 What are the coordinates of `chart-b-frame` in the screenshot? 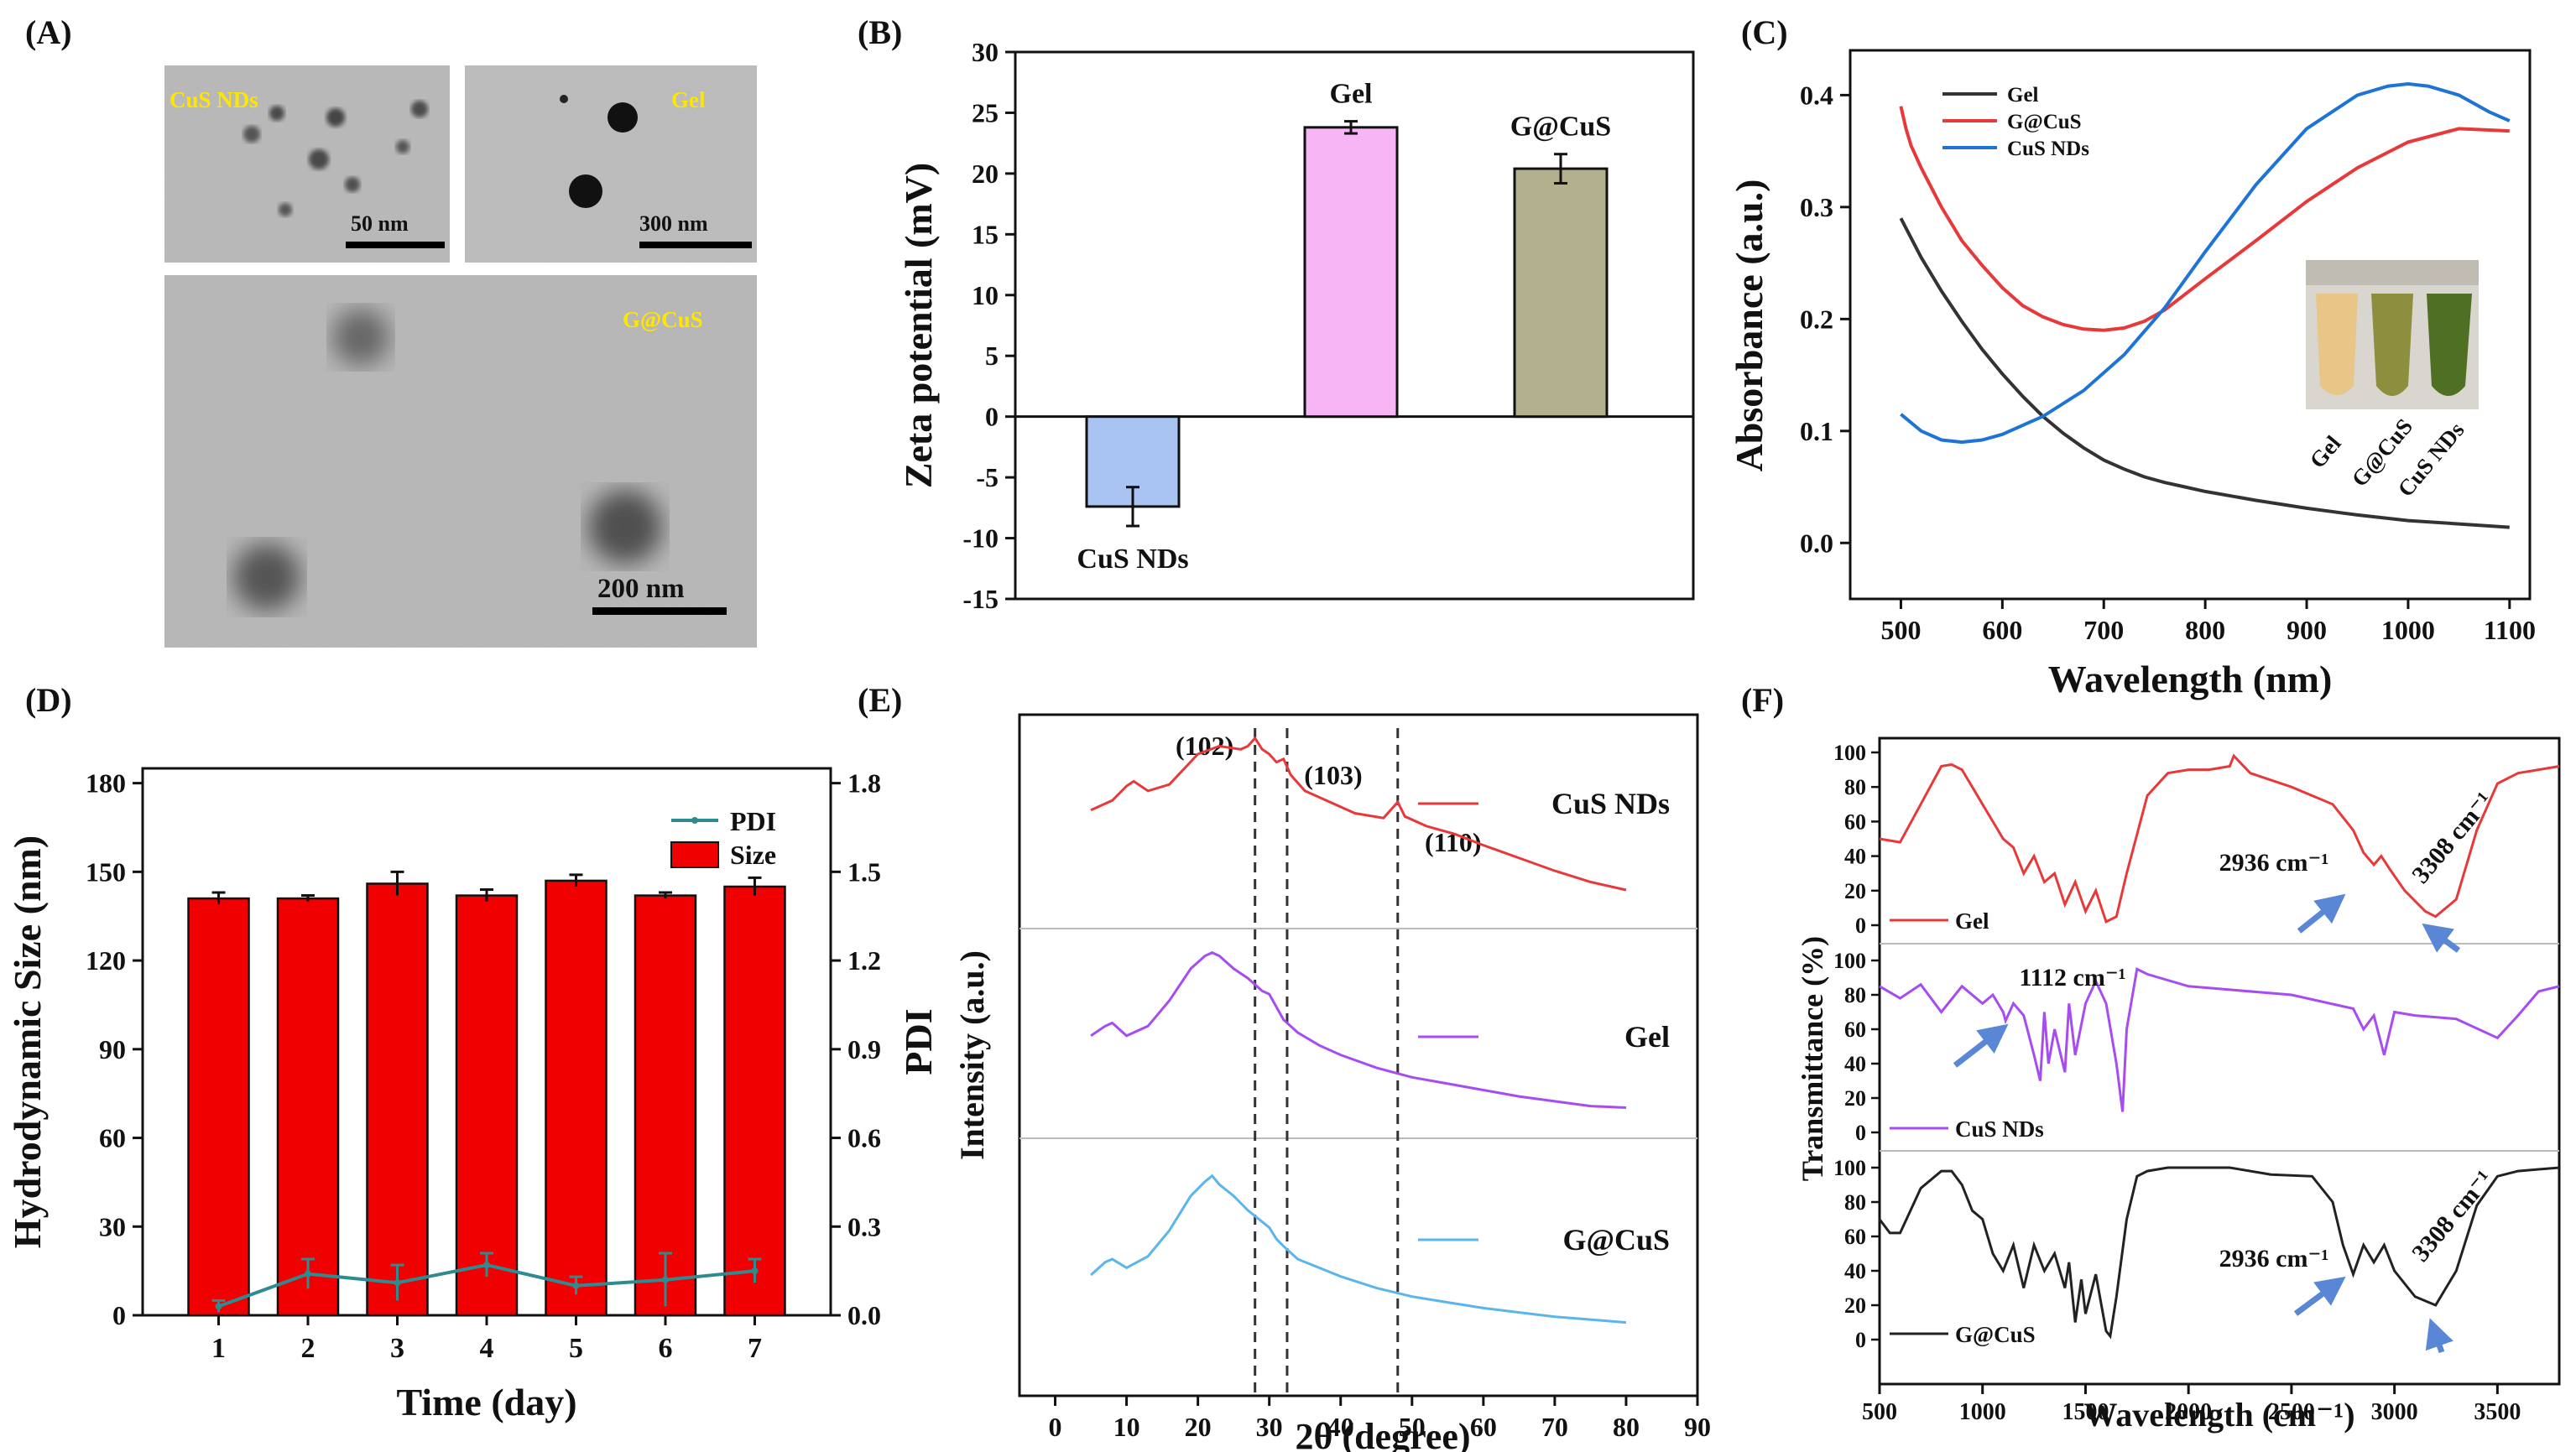 It's located at (1354, 325).